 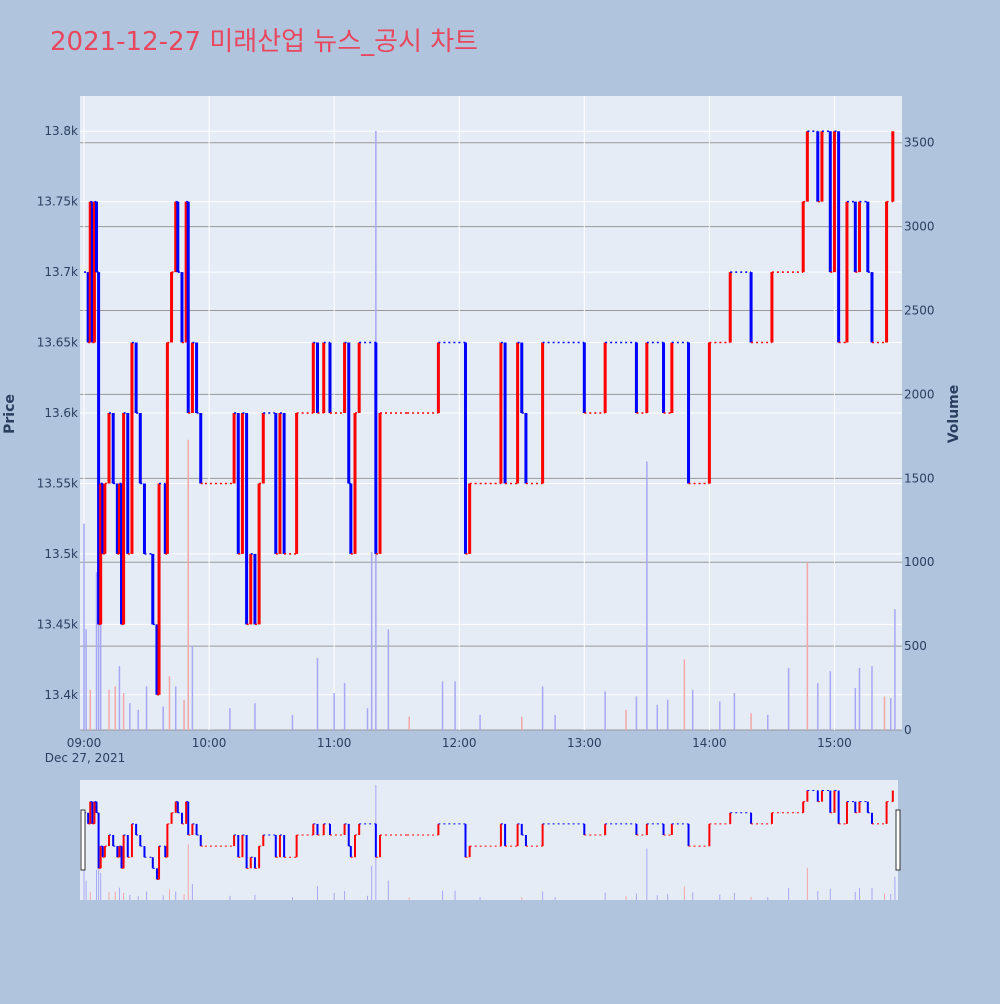 What do you see at coordinates (83, 840) in the screenshot?
I see `range-slider-left-handle` at bounding box center [83, 840].